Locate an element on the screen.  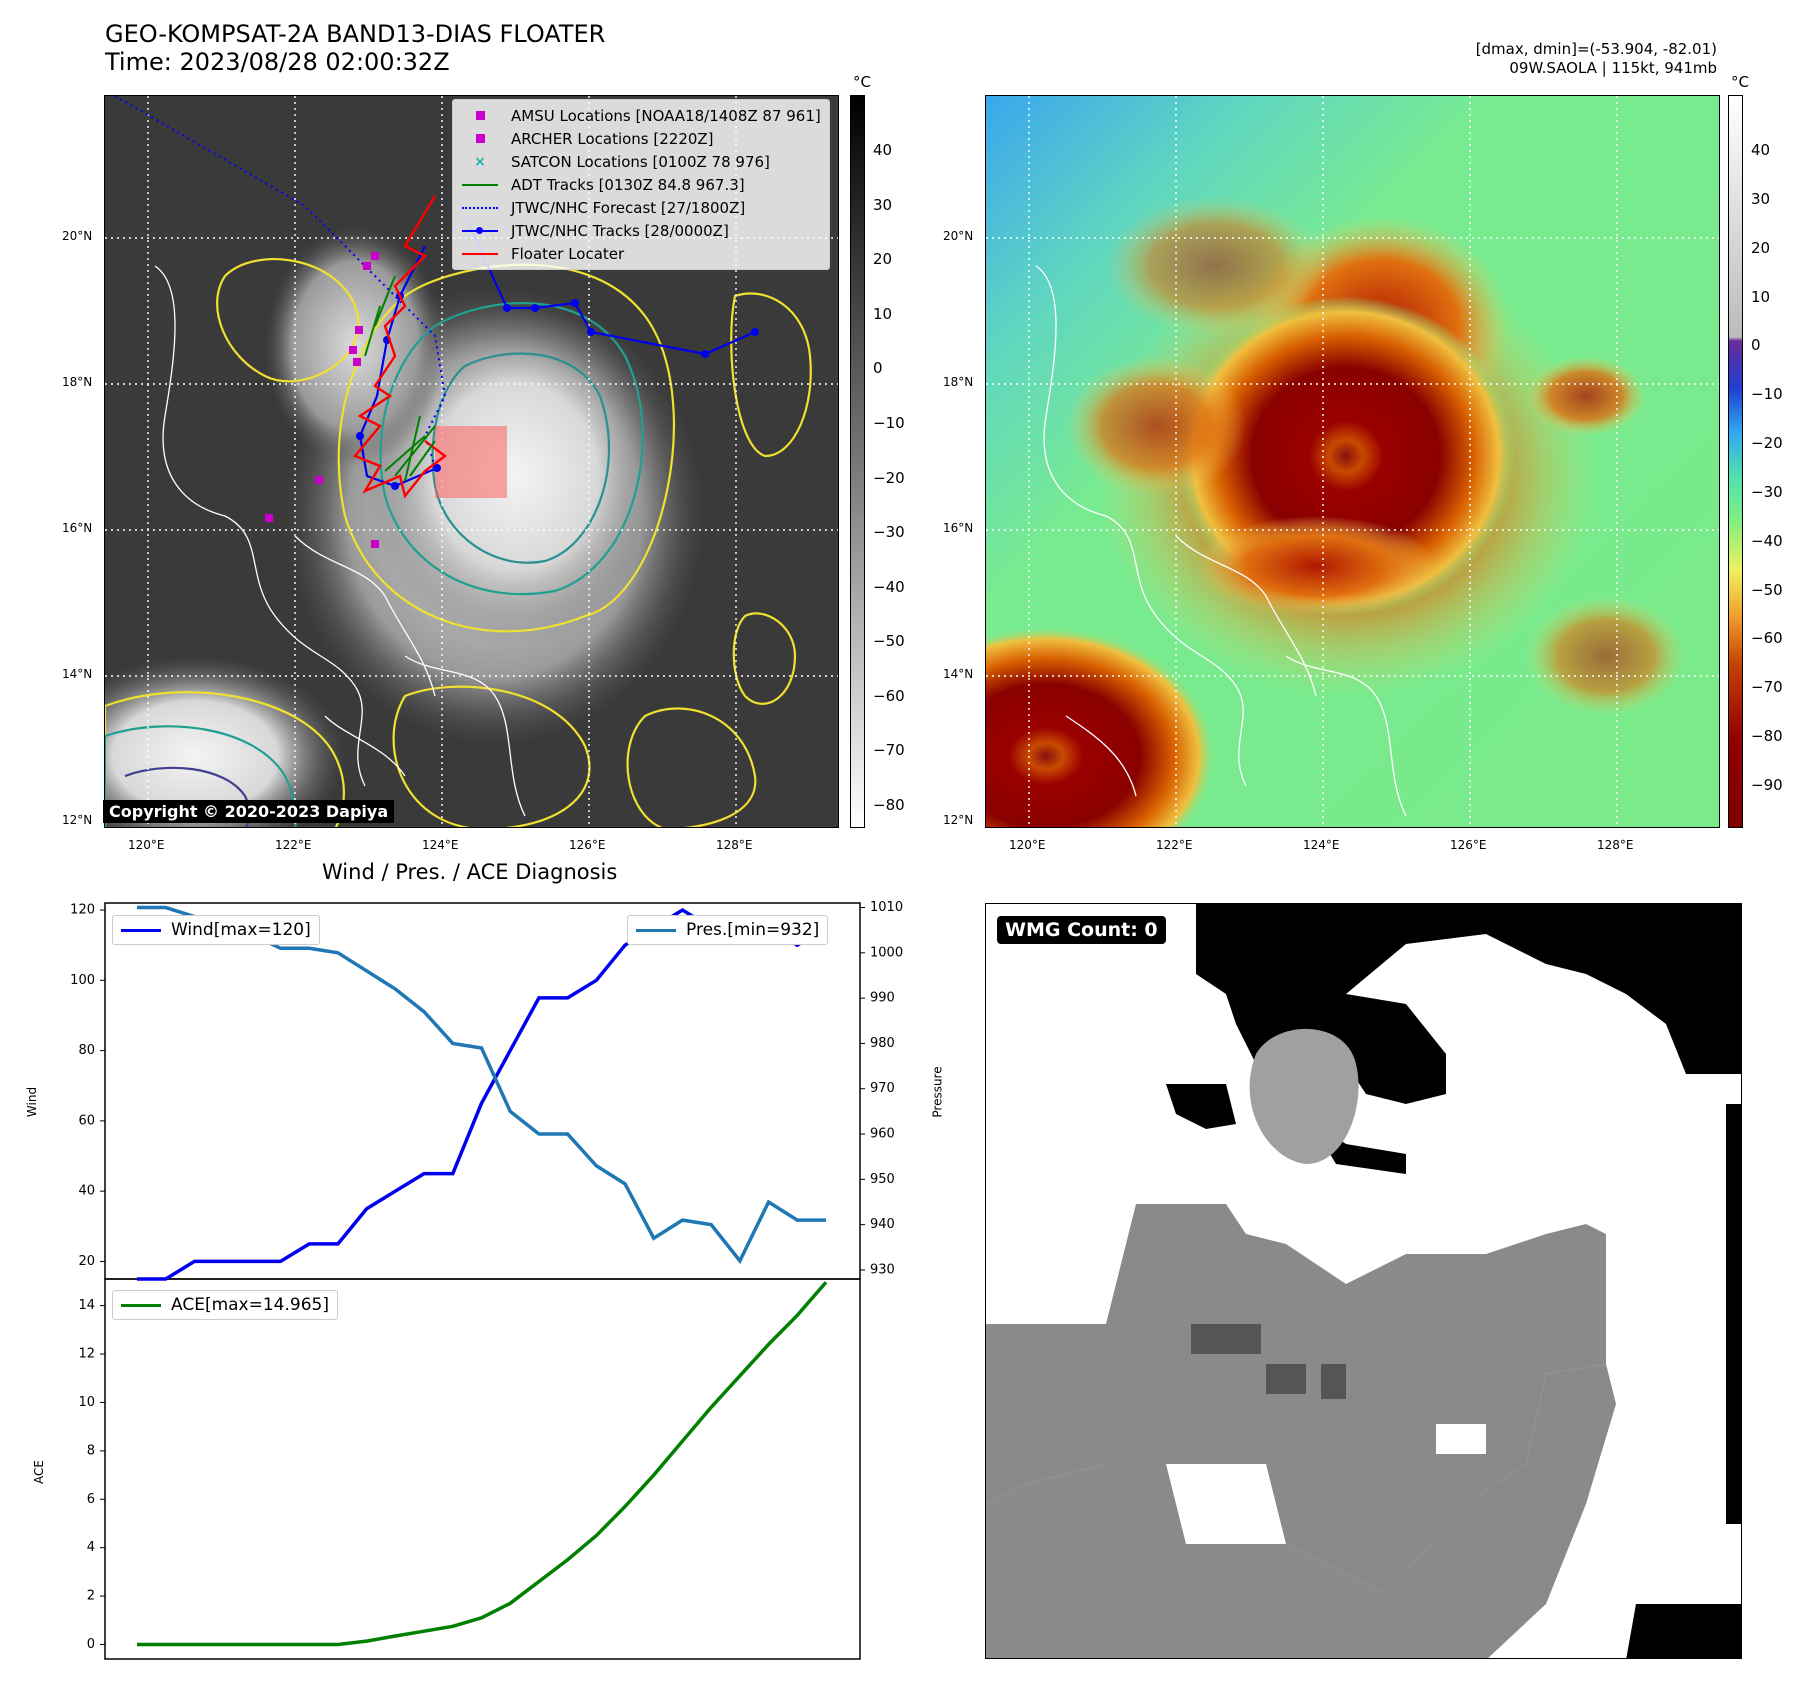
floater-locater-track is located at coordinates (400, 347).